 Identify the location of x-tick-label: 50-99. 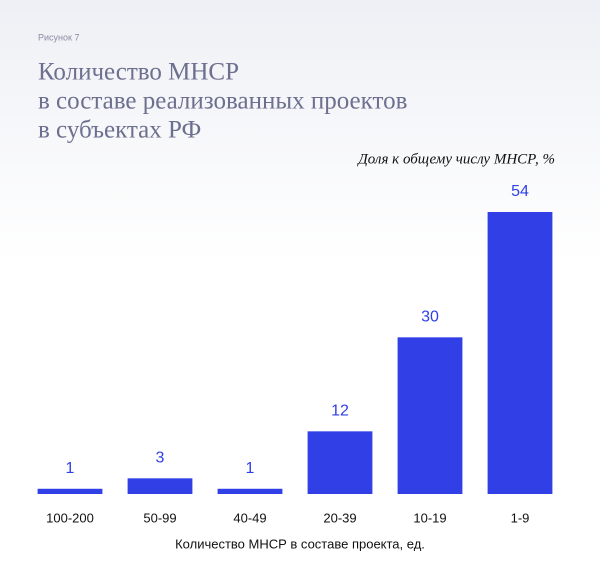
(159, 517).